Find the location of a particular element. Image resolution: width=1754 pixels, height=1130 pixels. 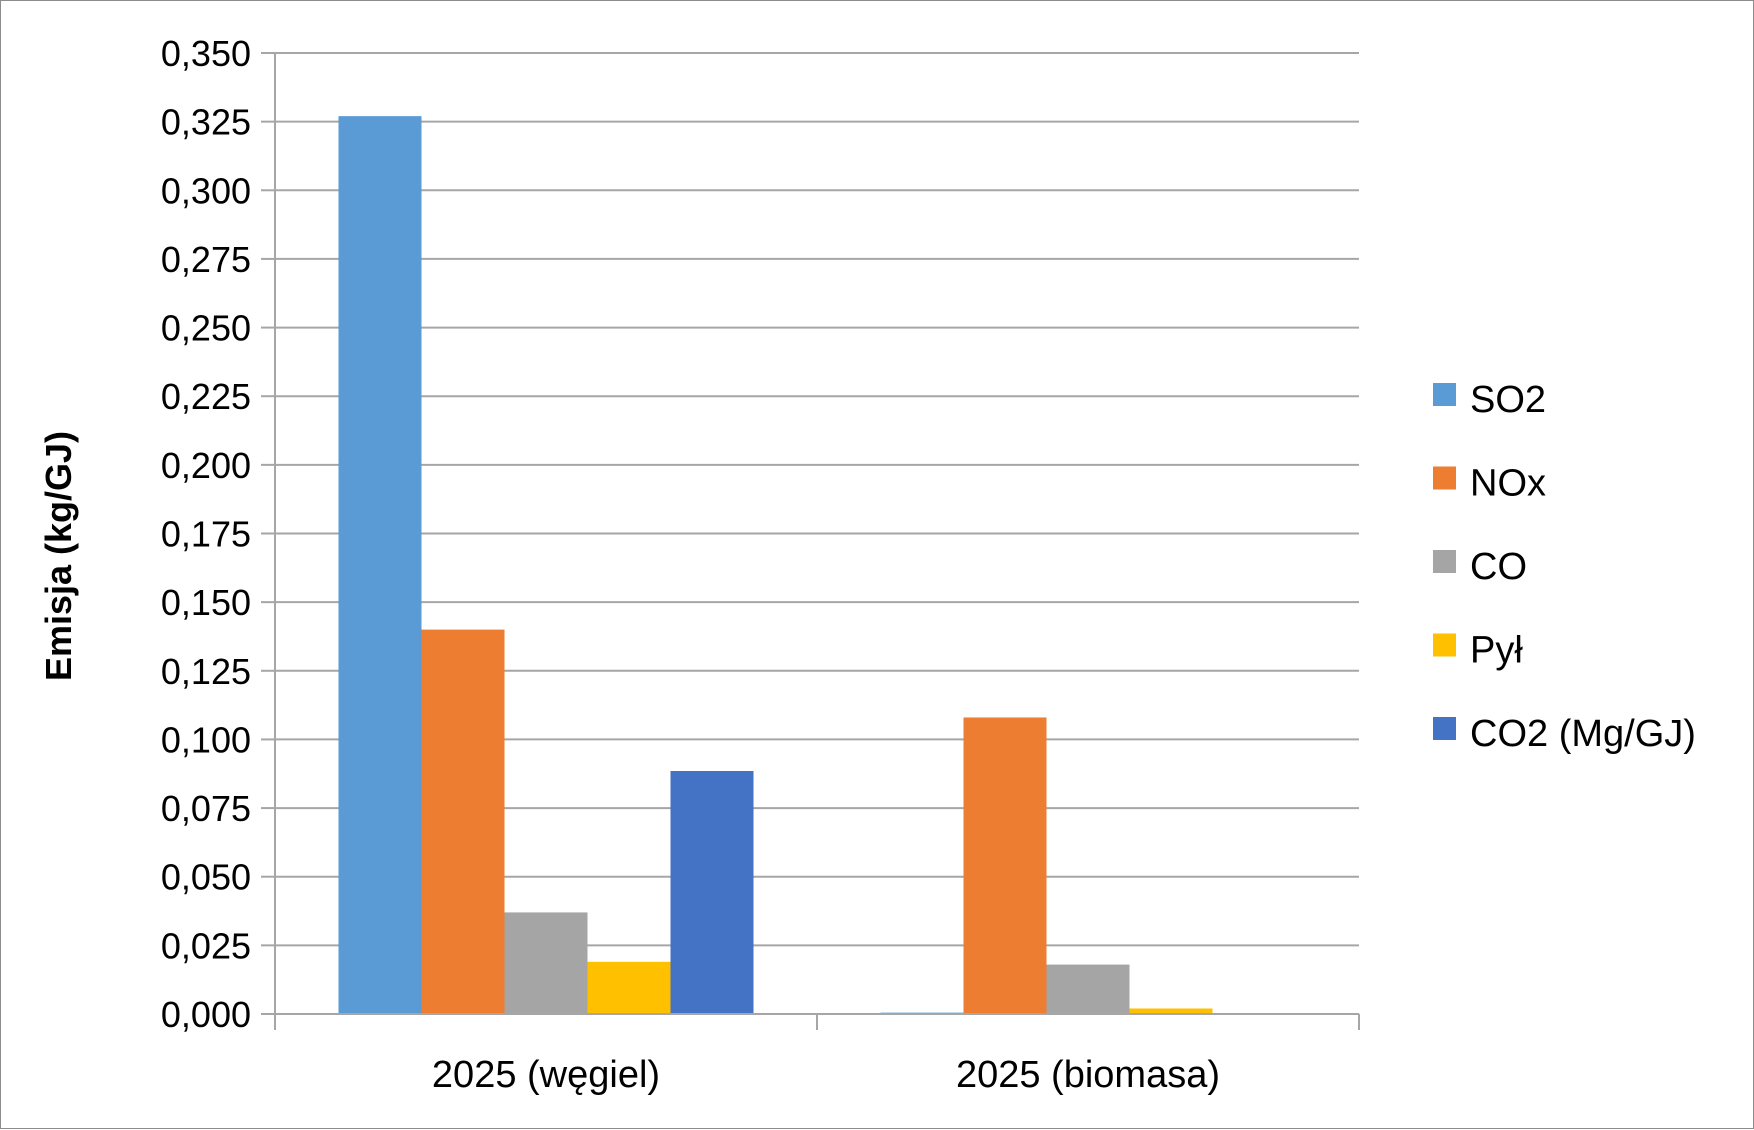

bar-py--1 is located at coordinates (1171, 1011).